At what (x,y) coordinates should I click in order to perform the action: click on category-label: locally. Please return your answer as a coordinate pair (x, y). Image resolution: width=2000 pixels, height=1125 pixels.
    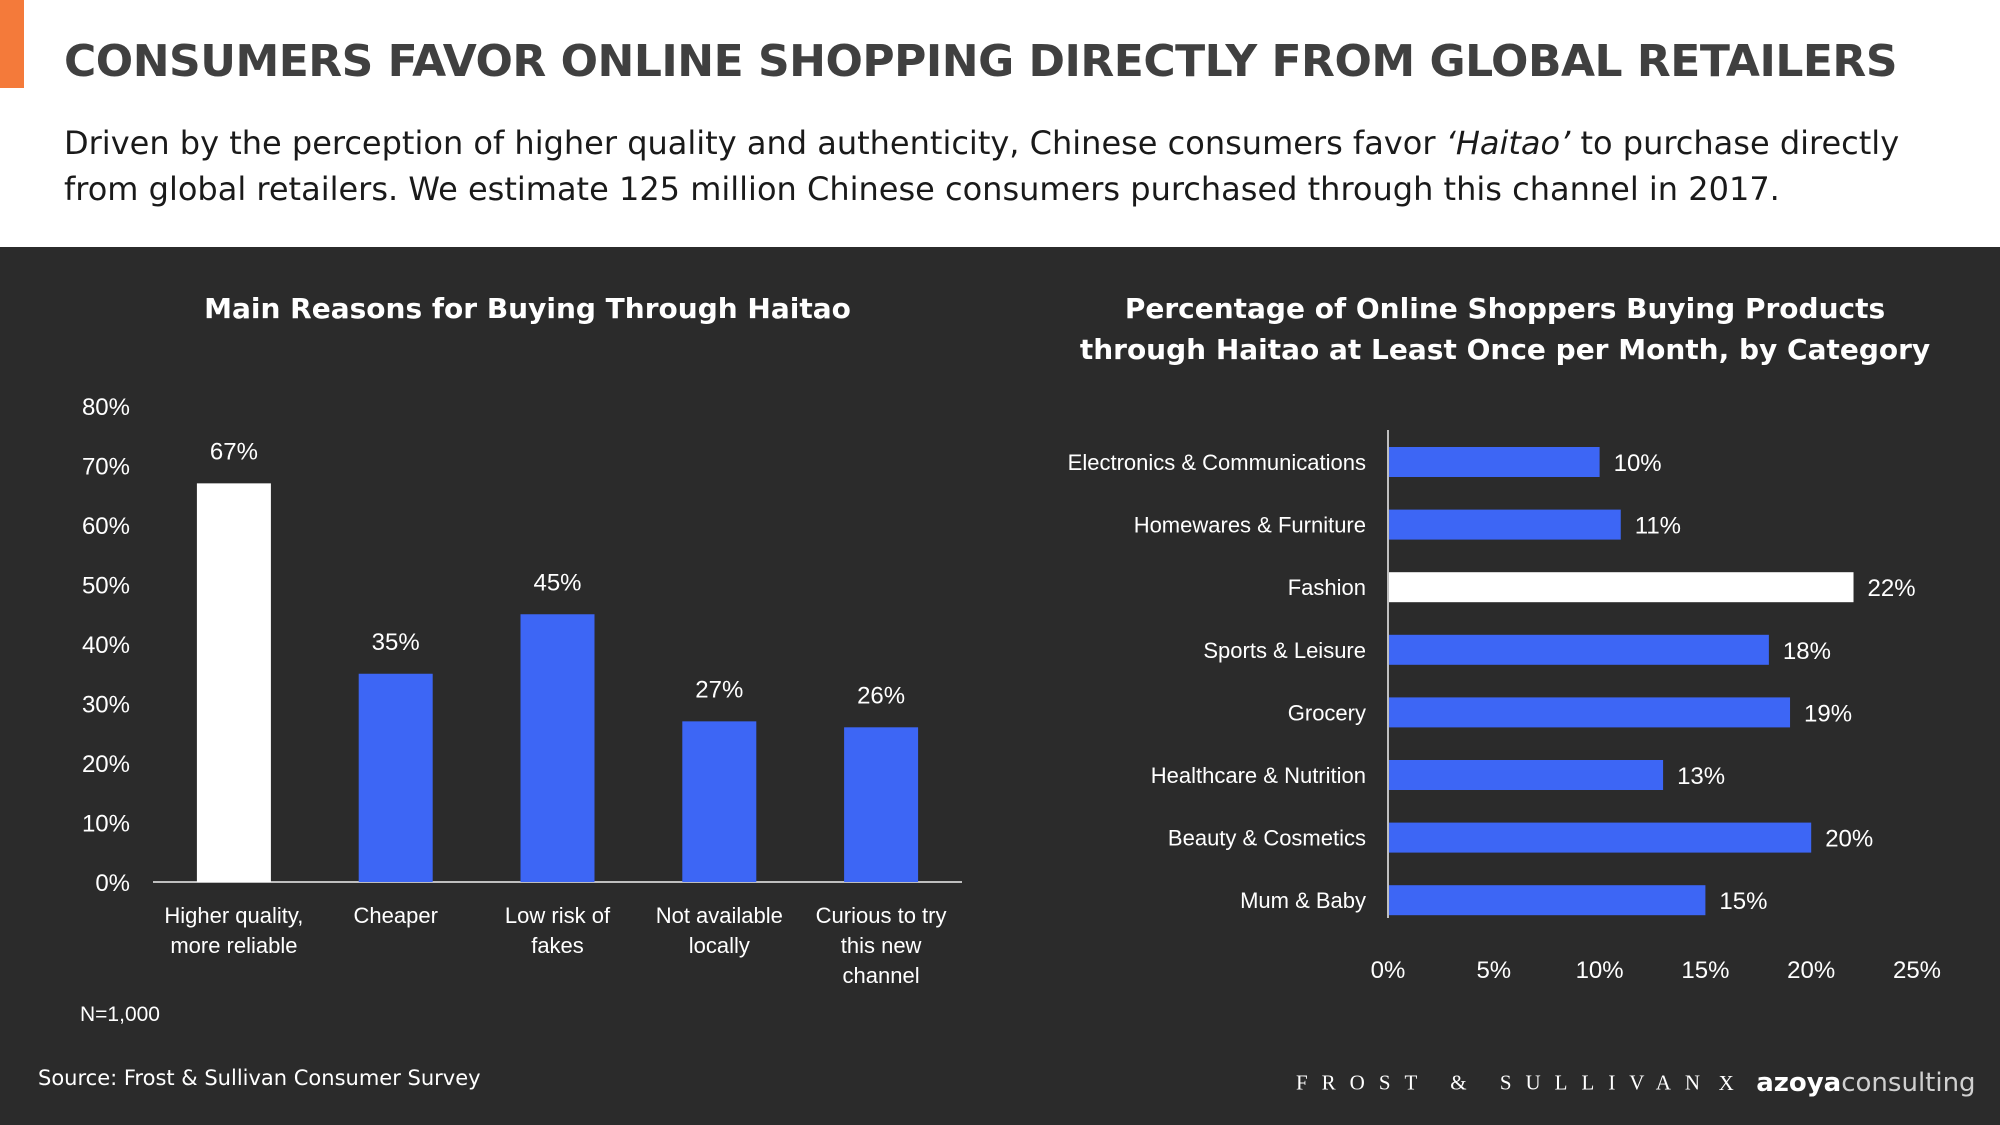
    Looking at the image, I should click on (719, 945).